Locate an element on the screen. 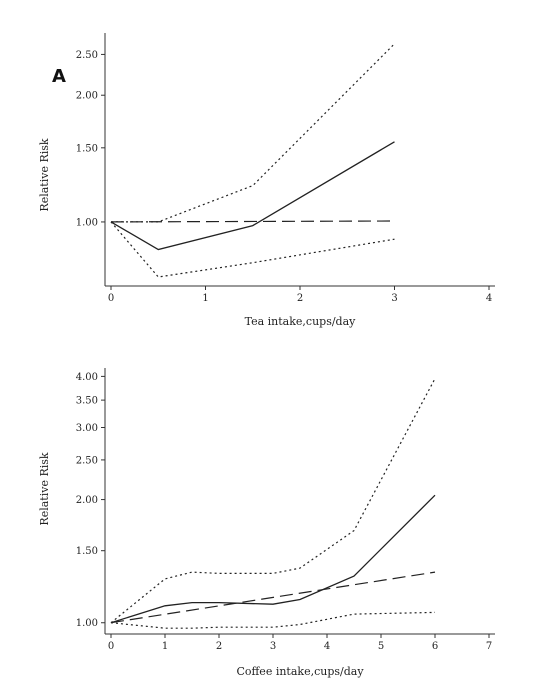 The height and width of the screenshot is (694, 537). x-axis-label: Coffee intake,cups/day is located at coordinates (300, 671).